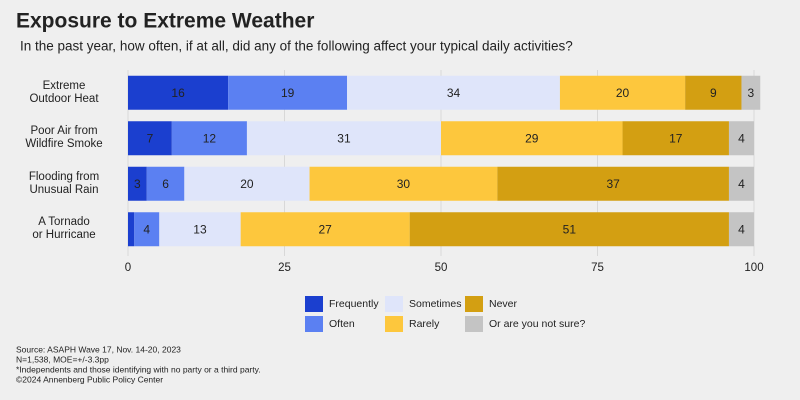 Image resolution: width=800 pixels, height=400 pixels. Describe the element at coordinates (64, 92) in the screenshot. I see `category-label: Extreme Outdoor Heat` at that location.